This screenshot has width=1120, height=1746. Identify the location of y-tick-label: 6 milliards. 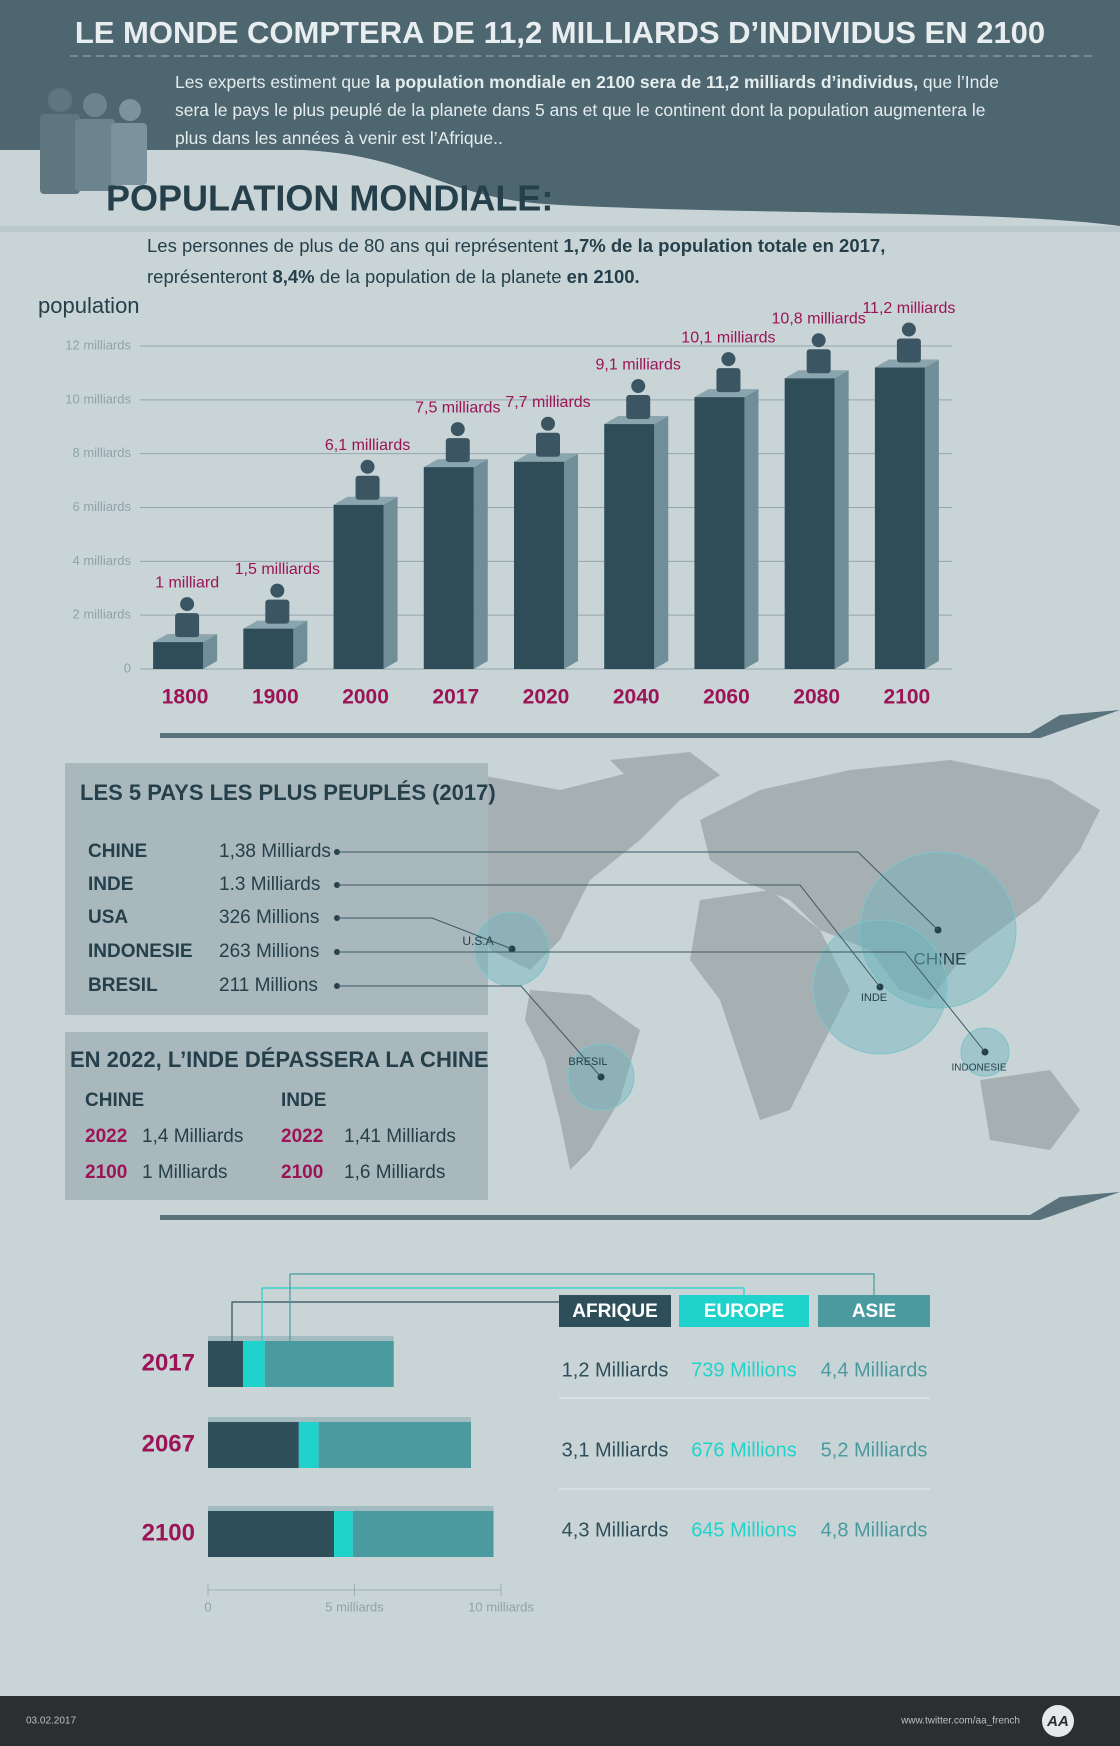
(101, 506).